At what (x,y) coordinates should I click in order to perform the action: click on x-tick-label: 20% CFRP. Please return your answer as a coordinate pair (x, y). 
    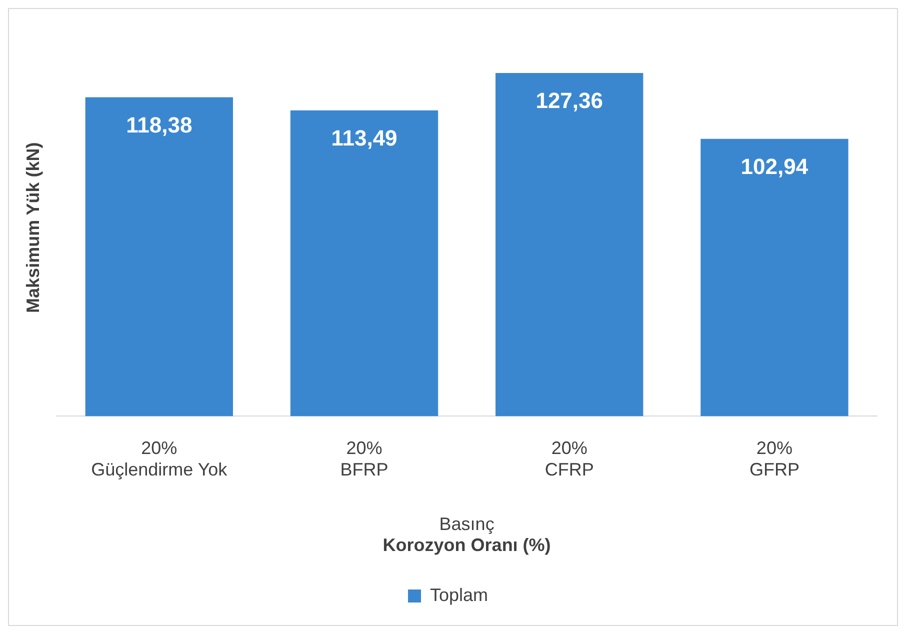
    Looking at the image, I should click on (569, 459).